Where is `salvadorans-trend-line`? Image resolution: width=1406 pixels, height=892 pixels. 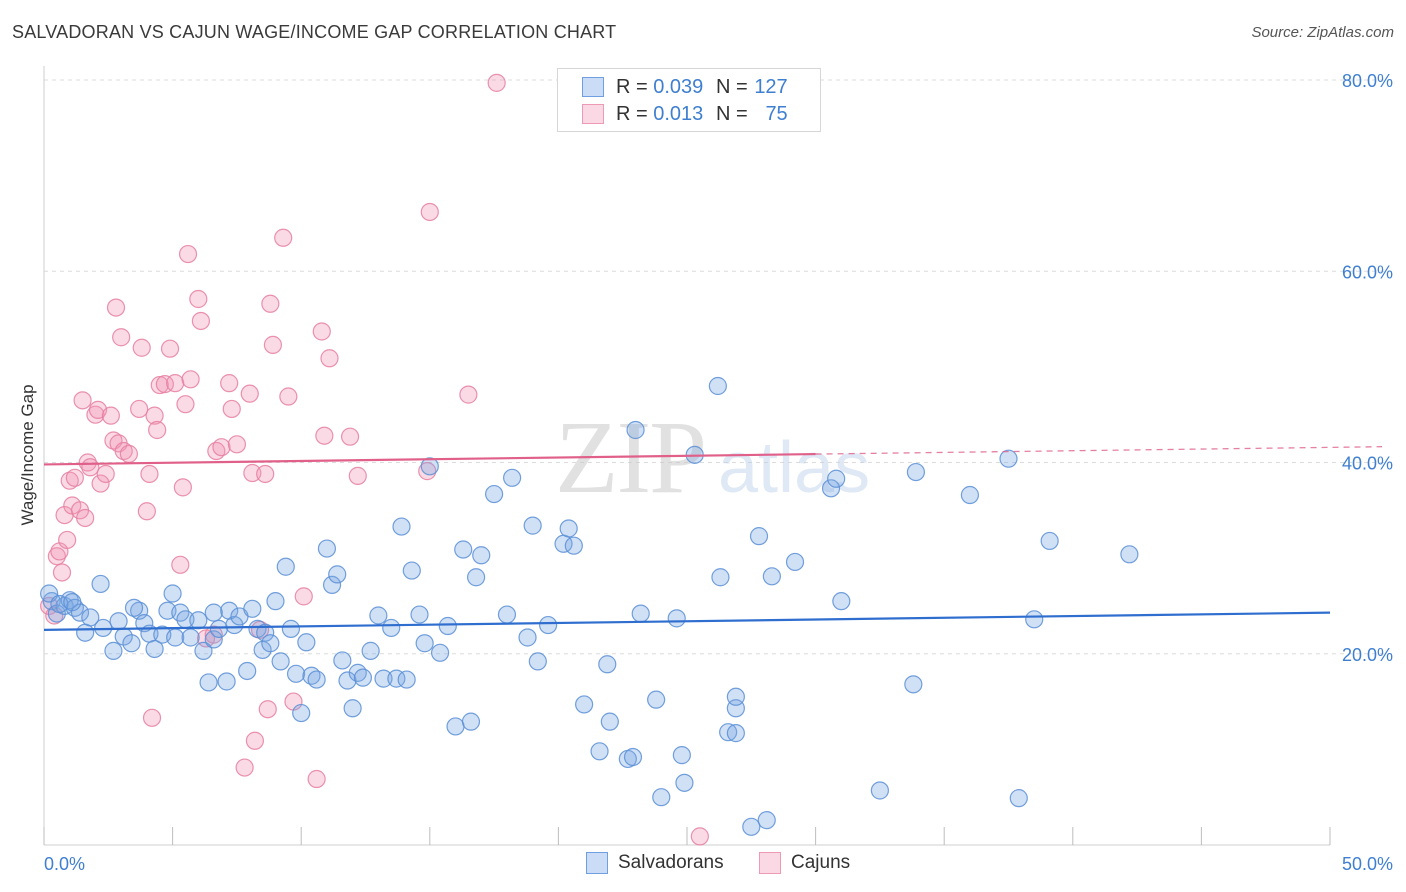
salvadorans-trend-line is located at coordinates (687, 621).